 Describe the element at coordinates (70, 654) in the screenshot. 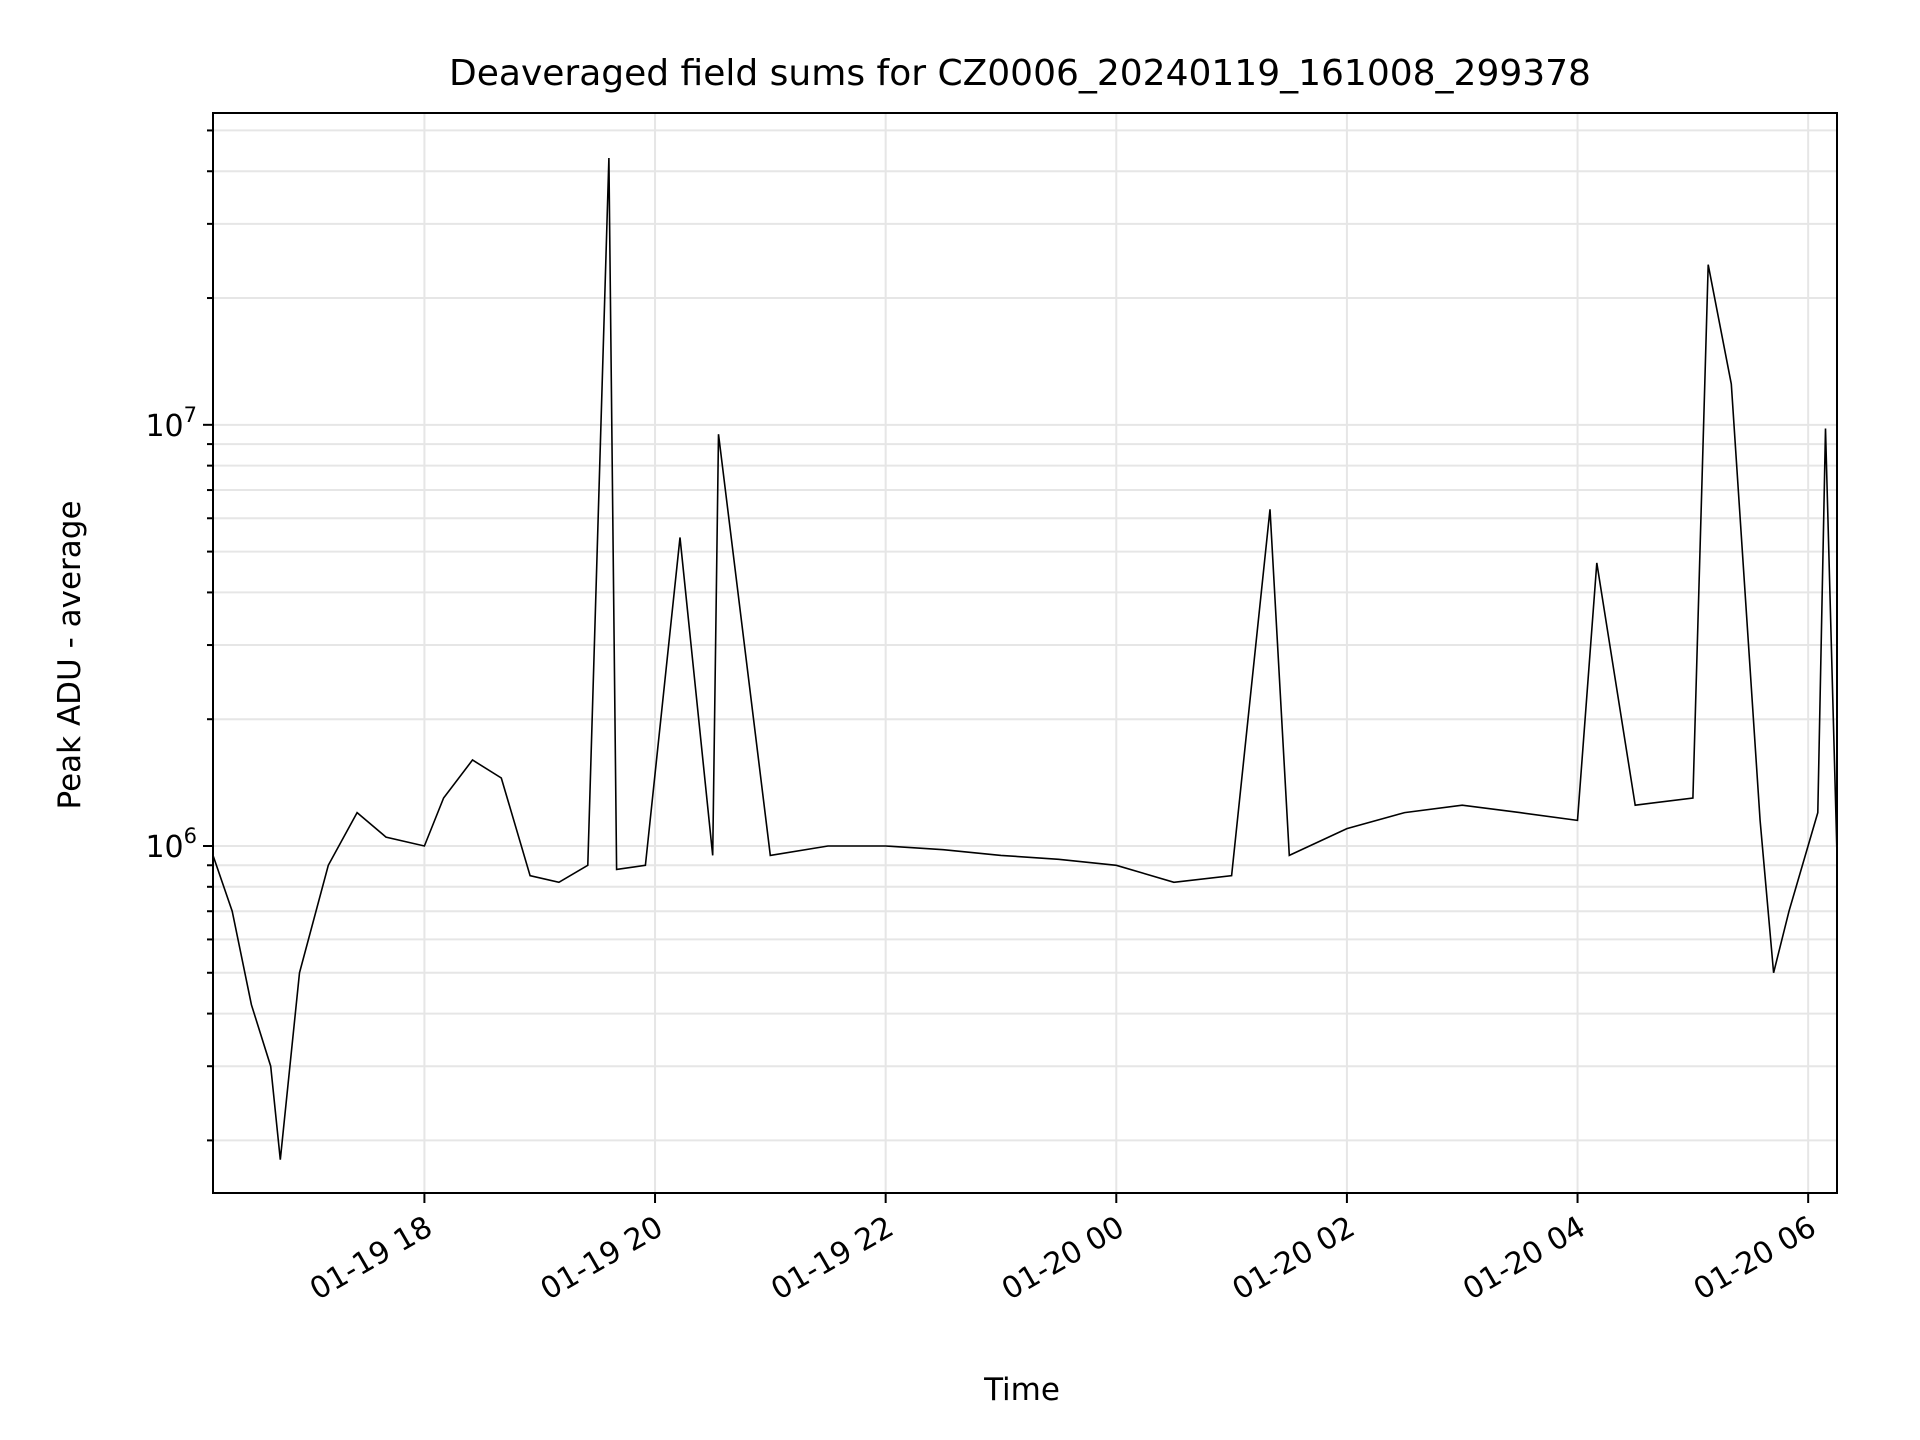

I see `y-axis-label: Peak ADU - average` at that location.